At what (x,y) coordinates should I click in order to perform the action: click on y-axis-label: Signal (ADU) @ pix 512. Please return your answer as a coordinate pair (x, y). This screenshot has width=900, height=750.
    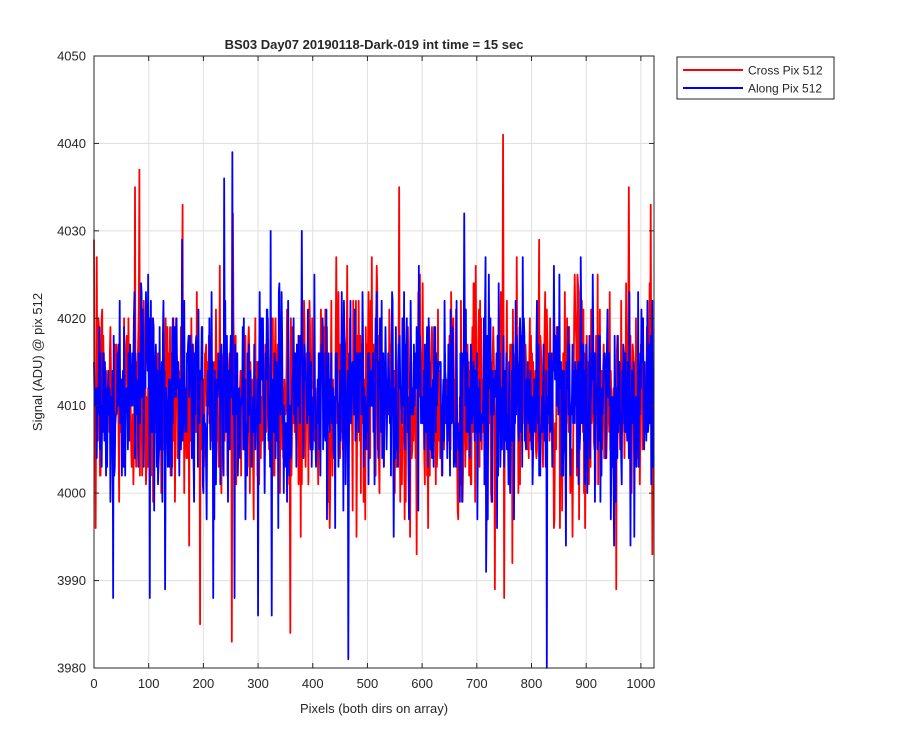
    Looking at the image, I should click on (37, 362).